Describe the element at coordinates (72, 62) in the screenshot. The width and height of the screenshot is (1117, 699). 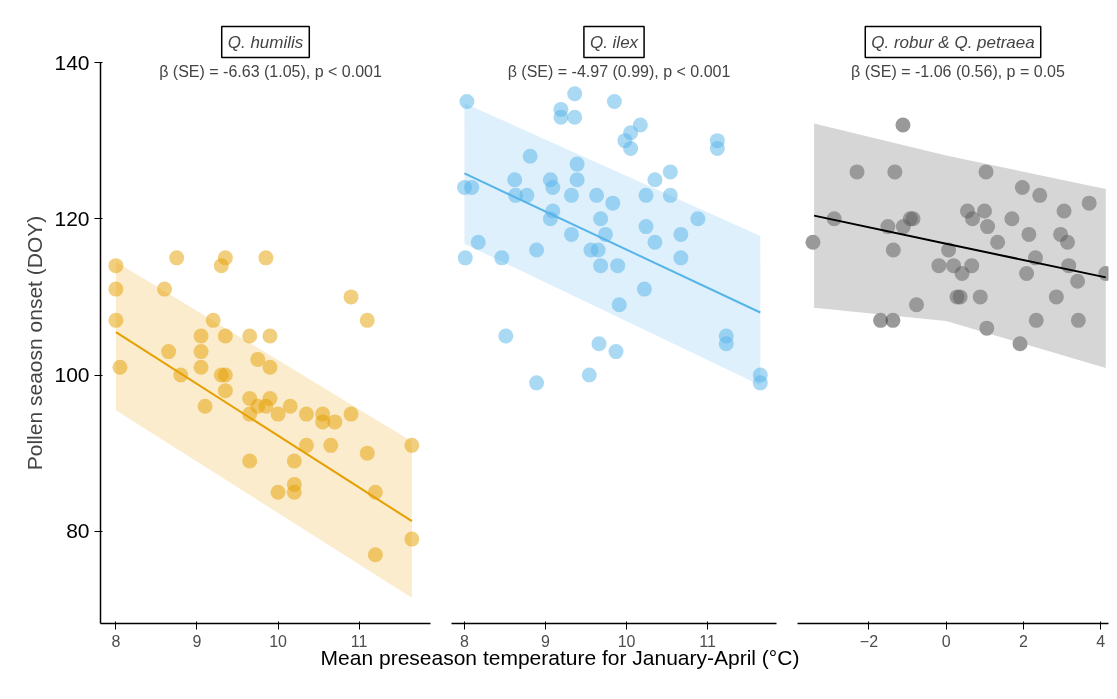
I see `y-tick-label: 140` at that location.